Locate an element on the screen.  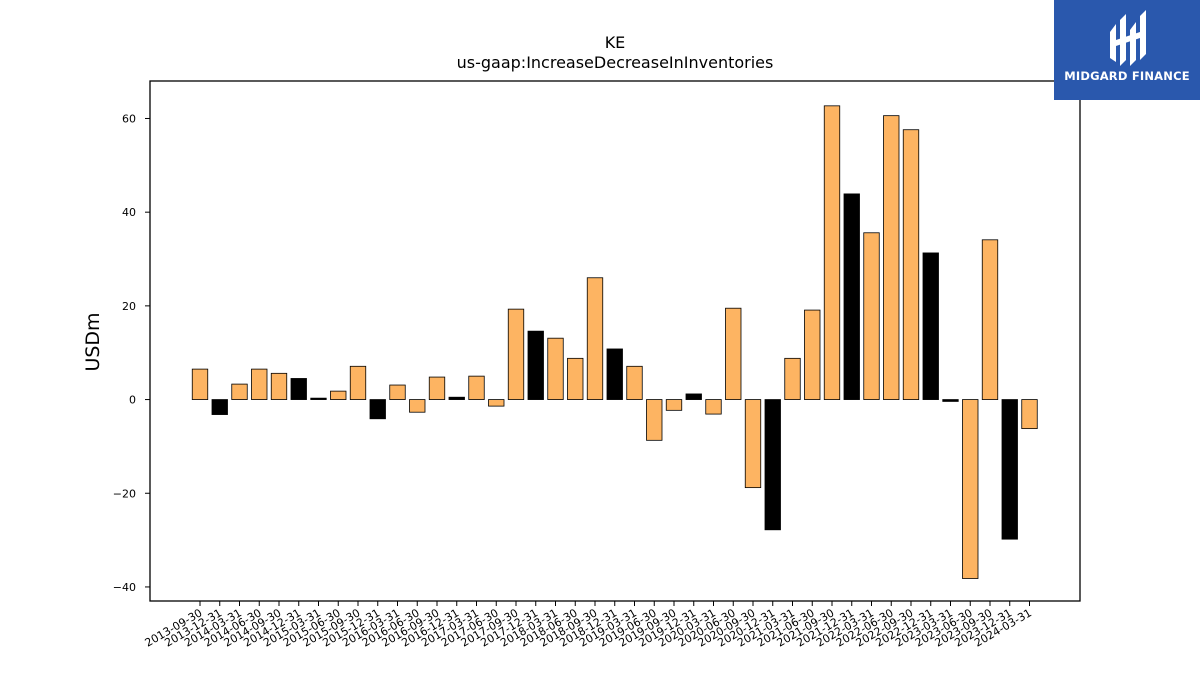
chart-title: KE is located at coordinates (615, 42).